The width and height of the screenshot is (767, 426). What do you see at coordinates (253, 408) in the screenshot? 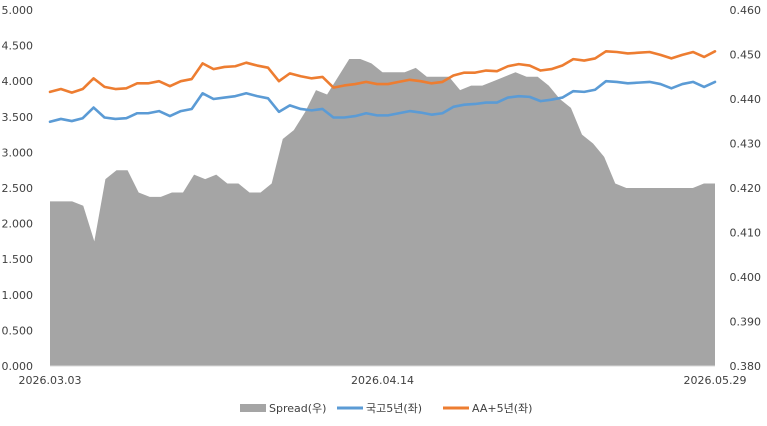
I see `legend-swatch` at bounding box center [253, 408].